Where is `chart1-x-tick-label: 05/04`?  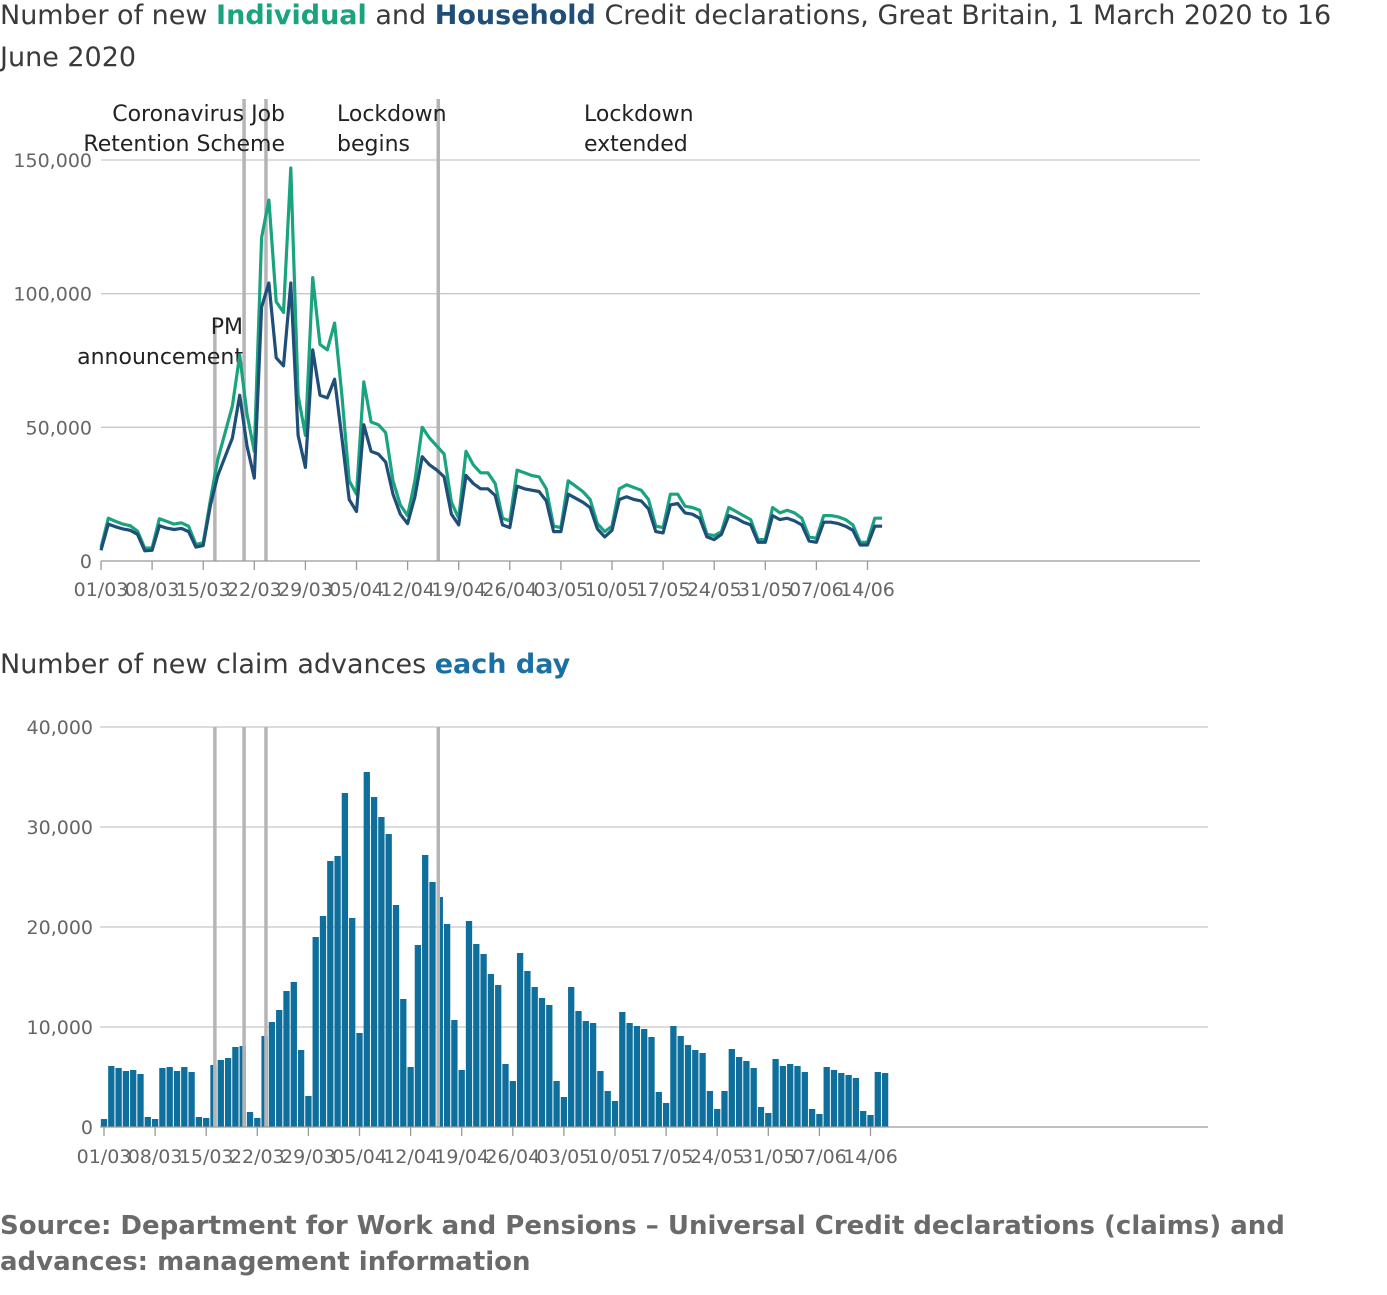 chart1-x-tick-label: 05/04 is located at coordinates (356, 590).